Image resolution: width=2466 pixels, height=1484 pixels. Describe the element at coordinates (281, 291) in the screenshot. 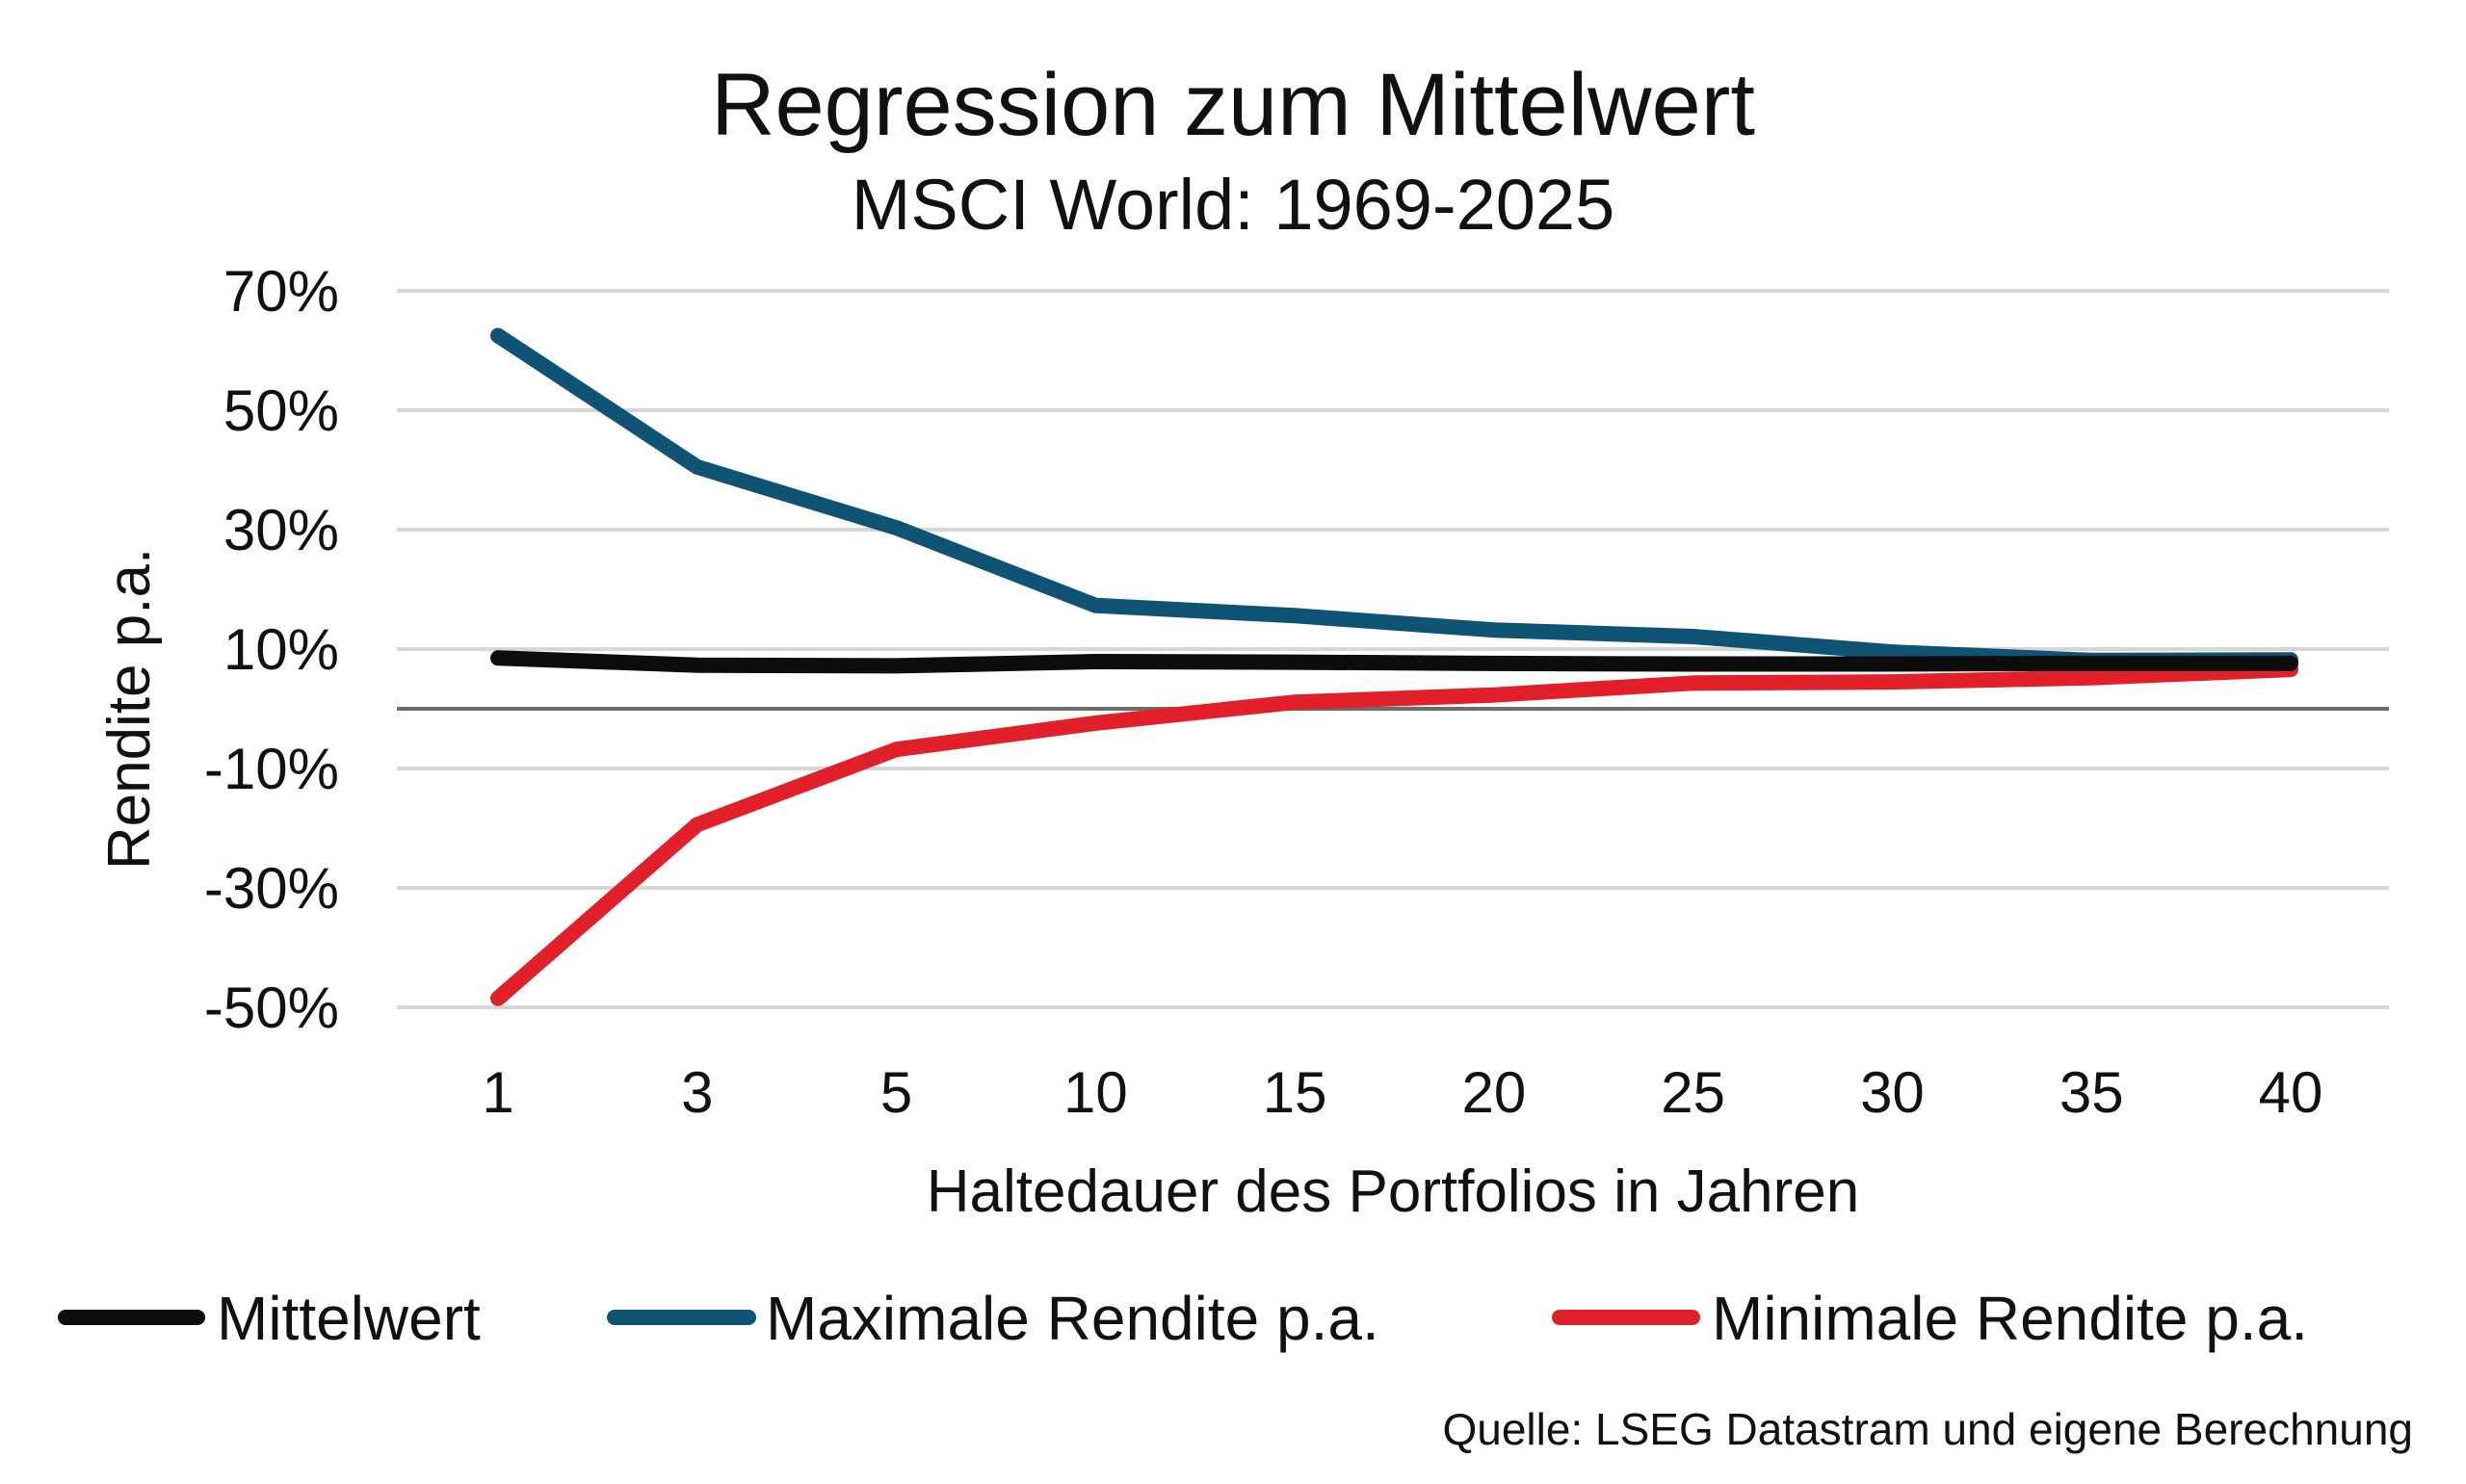

I see `y-tick-label: 70%` at that location.